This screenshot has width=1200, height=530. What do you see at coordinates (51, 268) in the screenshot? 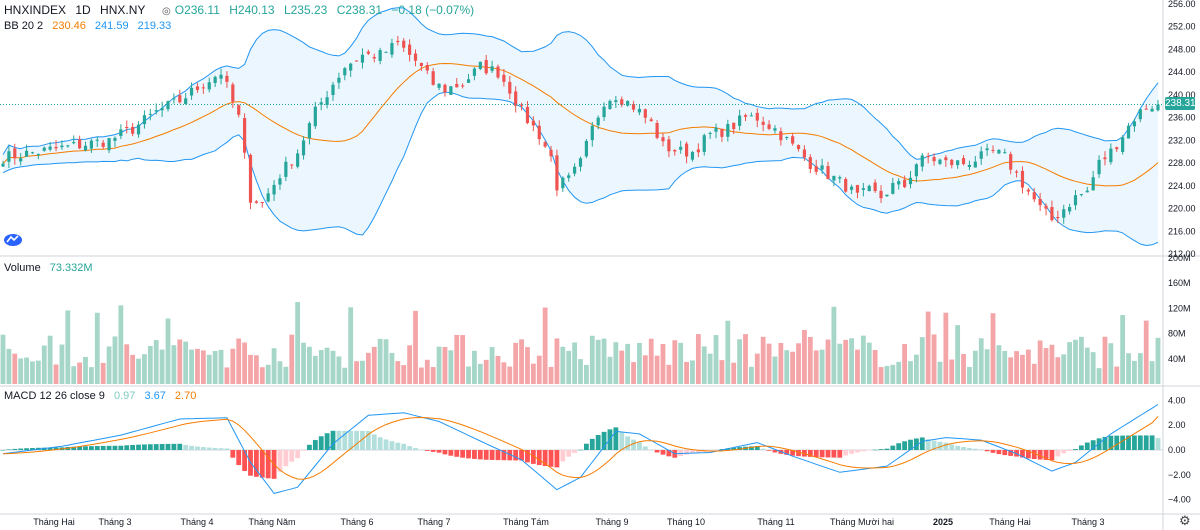
I see `volume-legend: Volume 73.332M` at bounding box center [51, 268].